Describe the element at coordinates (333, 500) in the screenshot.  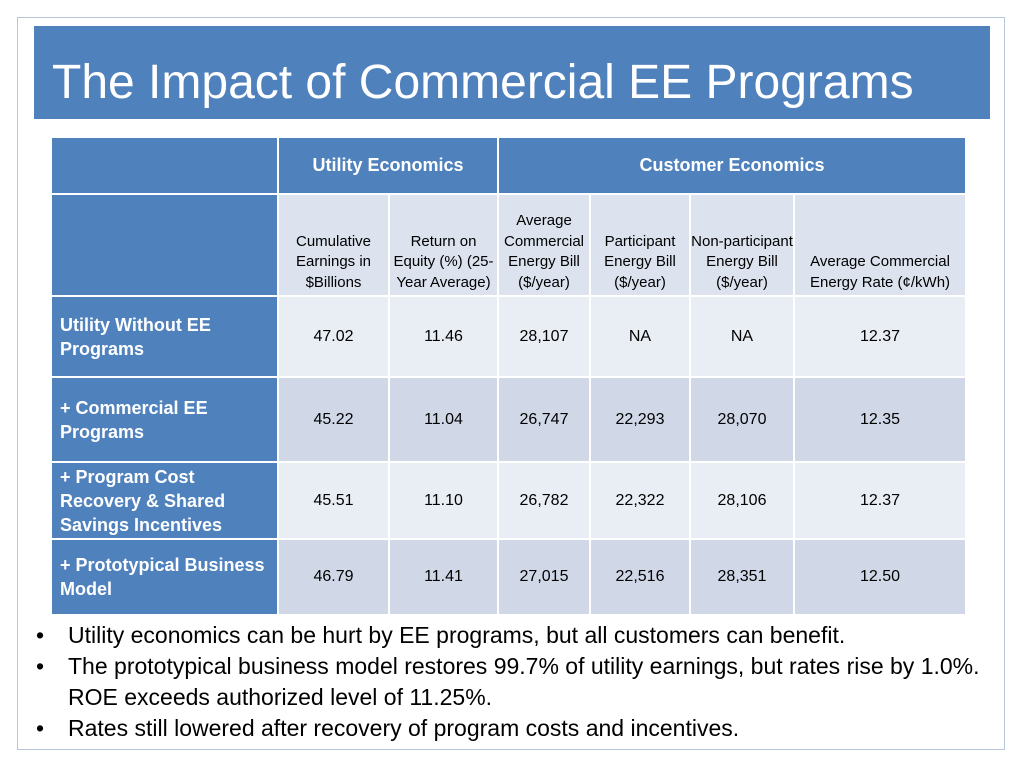
I see `table-cell: 45.51` at that location.